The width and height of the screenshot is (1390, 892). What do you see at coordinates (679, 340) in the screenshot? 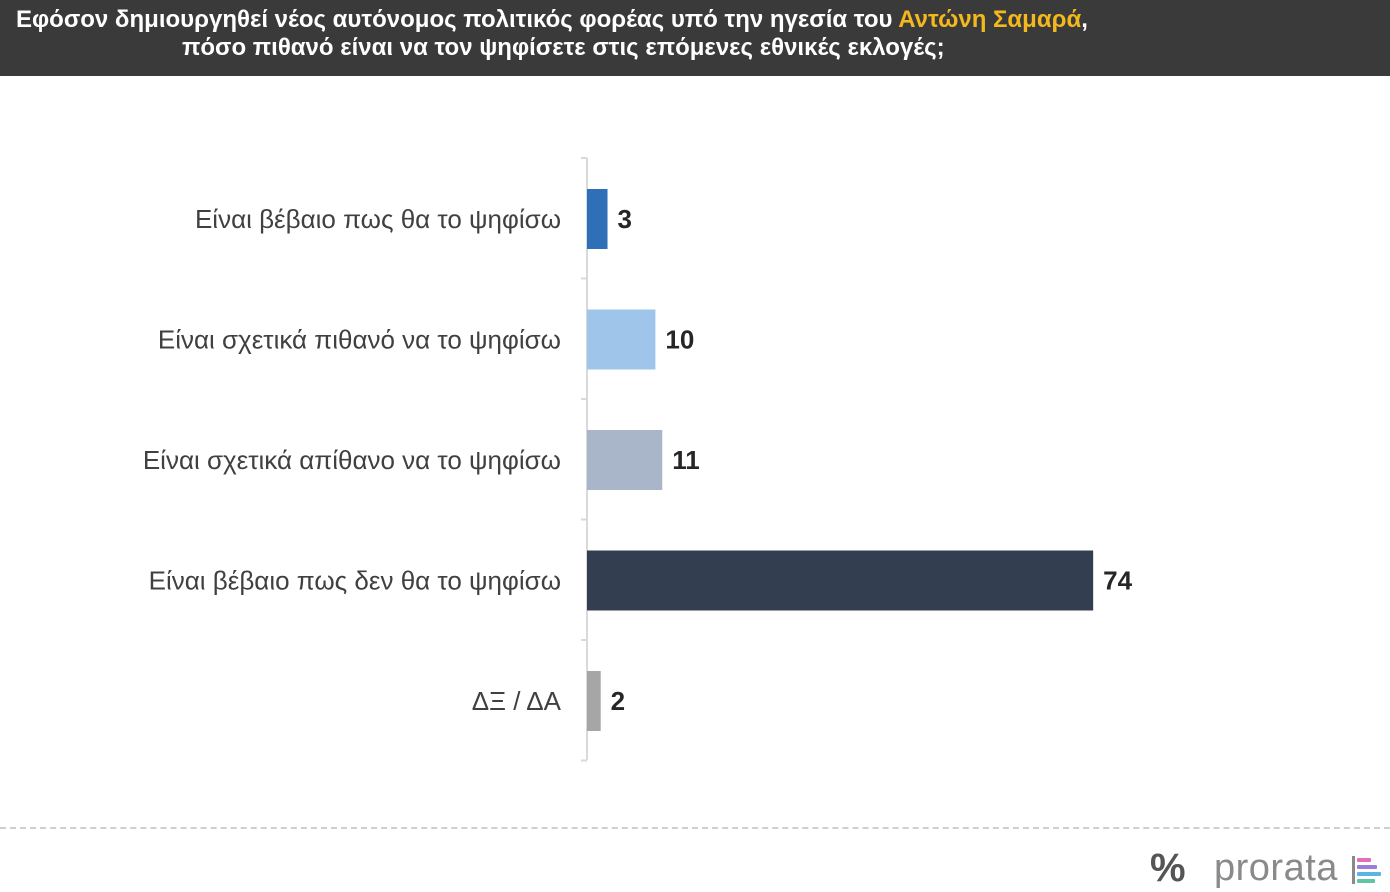
I see `value-label-1: 10` at bounding box center [679, 340].